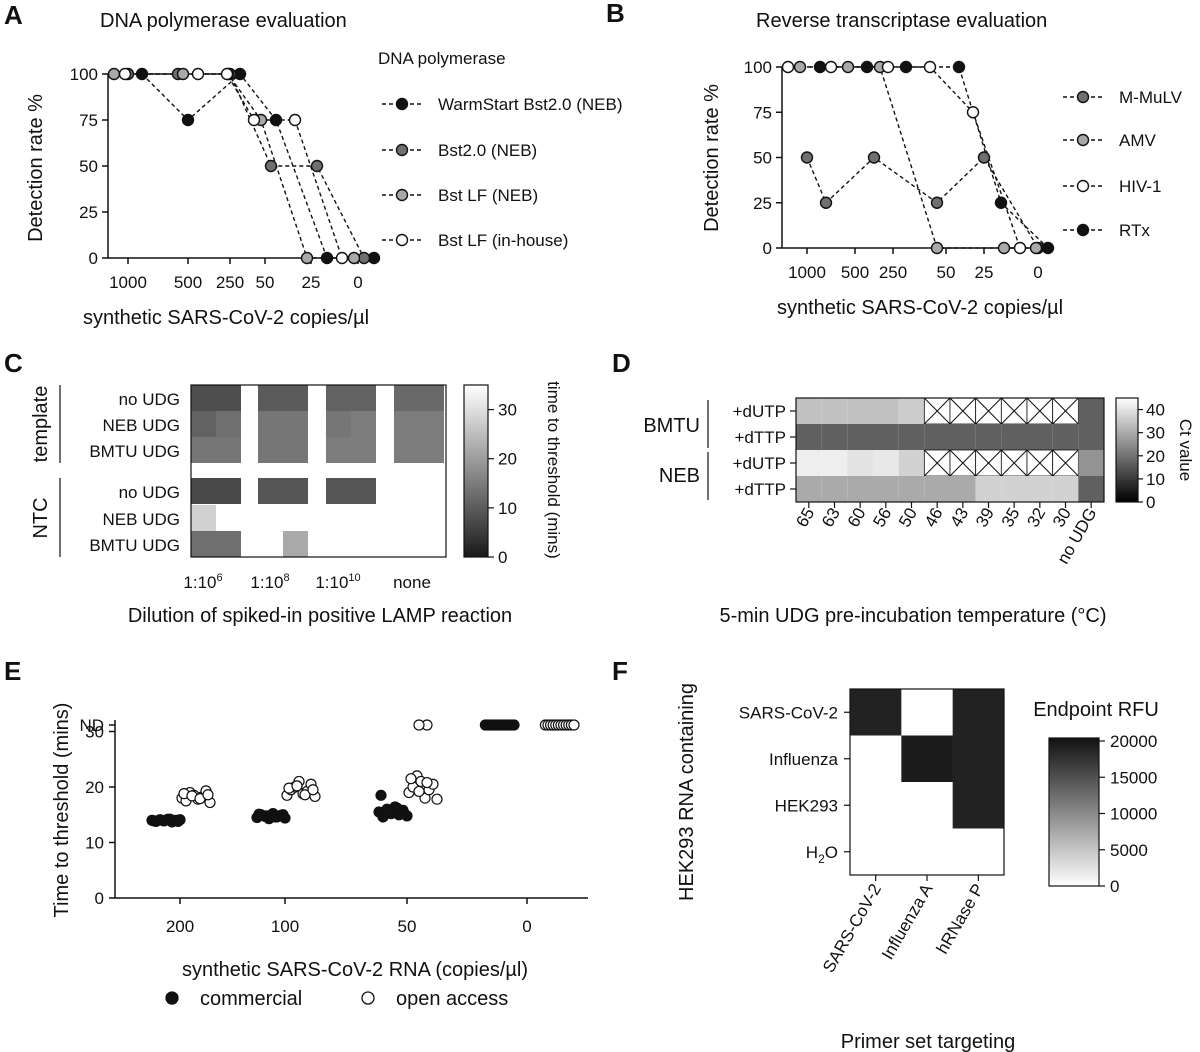  What do you see at coordinates (1127, 450) in the screenshot?
I see `panel-d-colorbar` at bounding box center [1127, 450].